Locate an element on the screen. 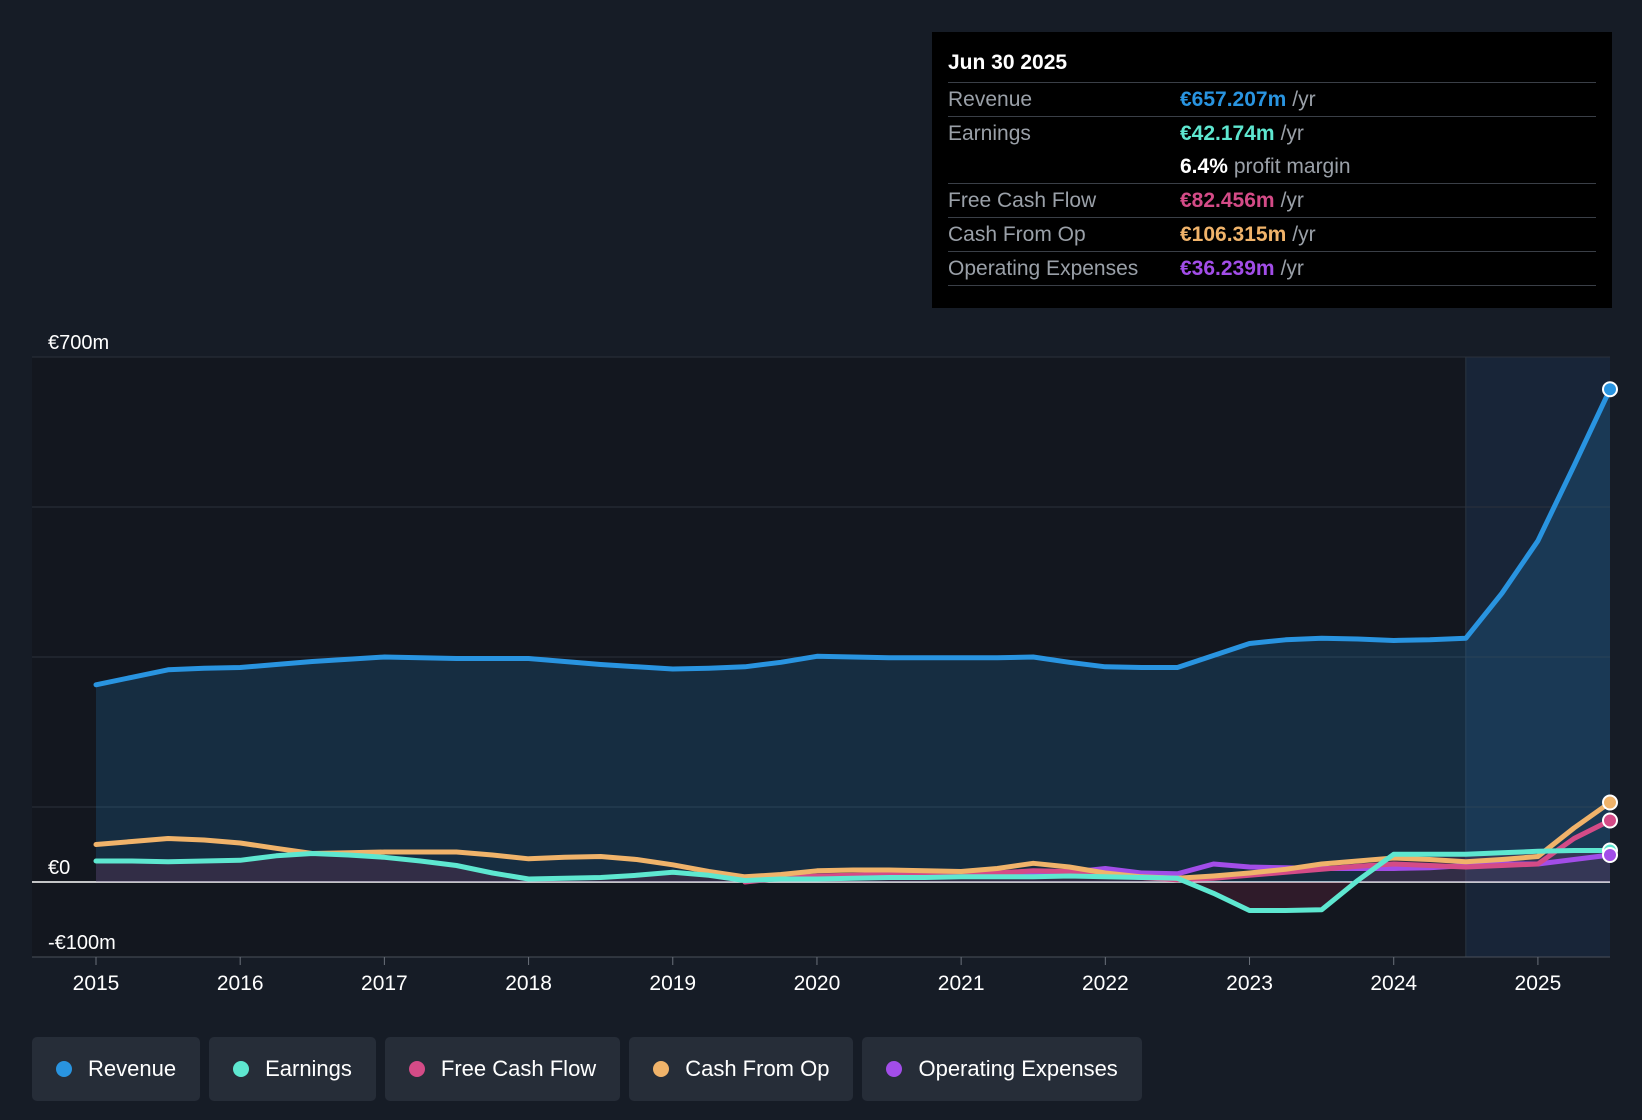 This screenshot has width=1642, height=1120. legend-label: Earnings is located at coordinates (308, 1068).